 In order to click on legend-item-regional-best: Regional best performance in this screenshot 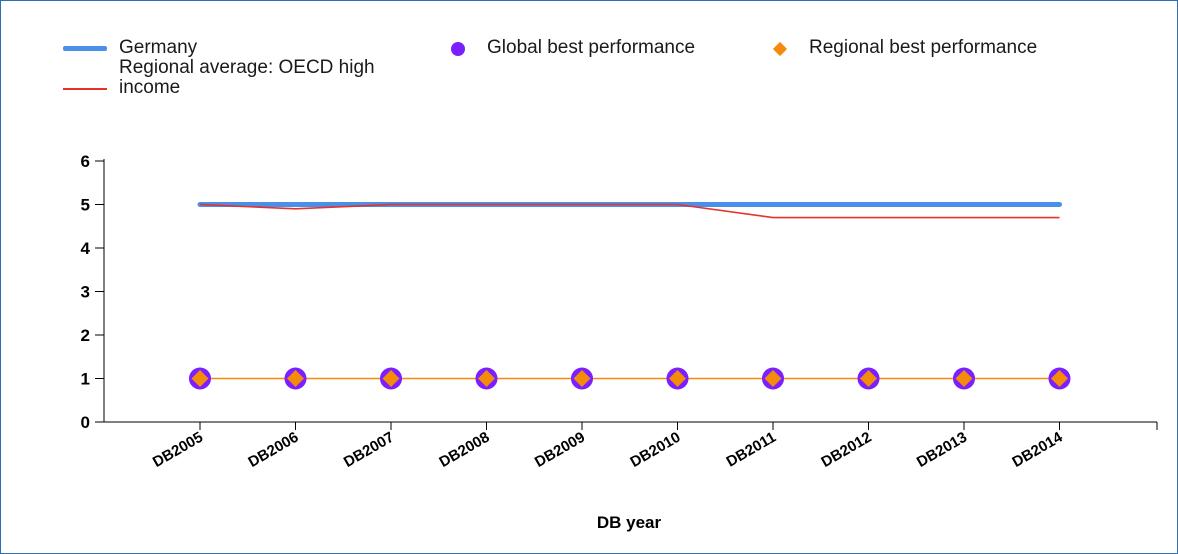, I will do `click(905, 47)`.